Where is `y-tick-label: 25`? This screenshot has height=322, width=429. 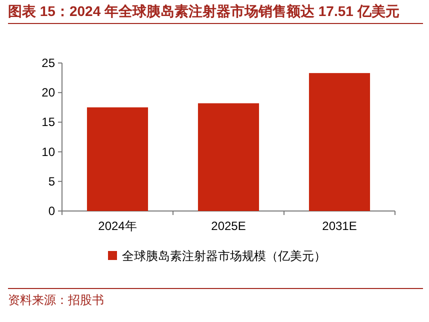 y-tick-label: 25 is located at coordinates (49, 63).